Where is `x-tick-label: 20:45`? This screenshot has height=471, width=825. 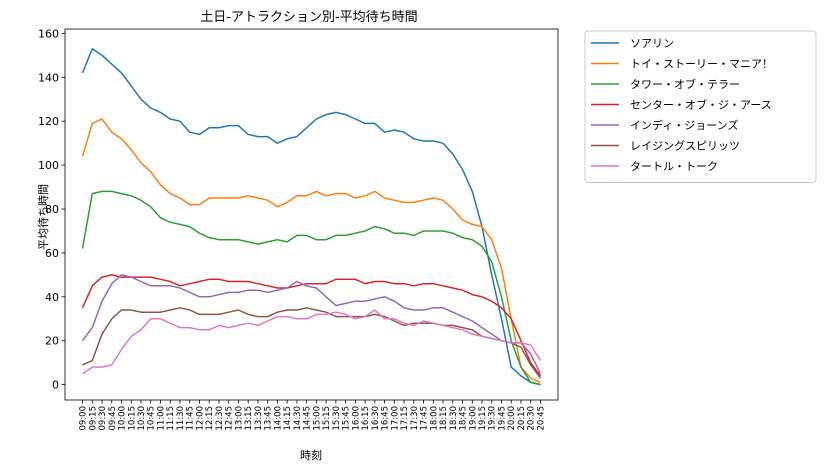 x-tick-label: 20:45 is located at coordinates (542, 418).